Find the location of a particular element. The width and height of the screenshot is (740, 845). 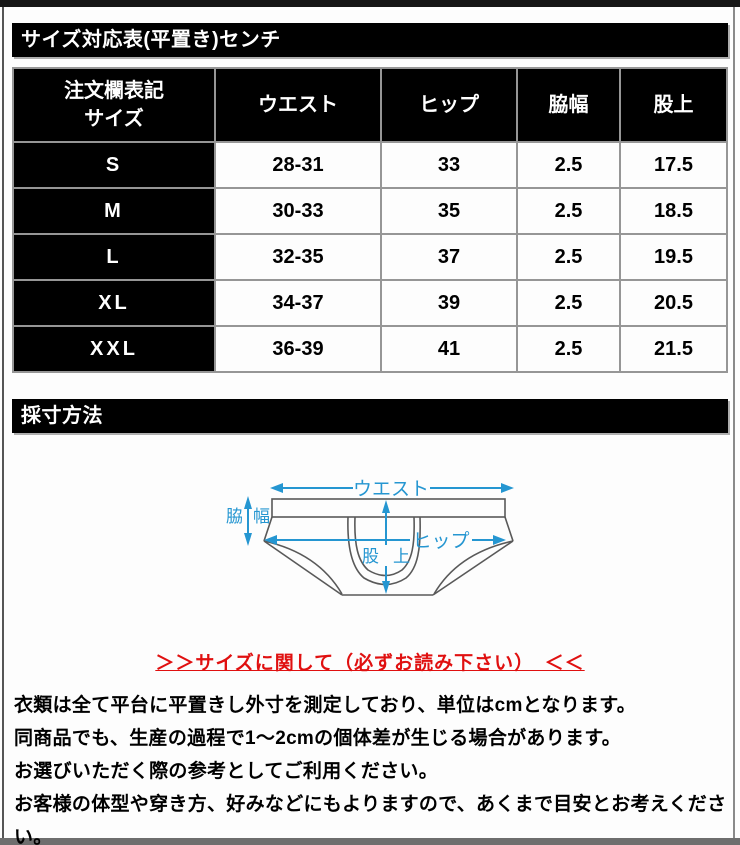

briefs-measurement-diagram: ウエスト 脇幅 ヒップ 股上 is located at coordinates (370, 537).